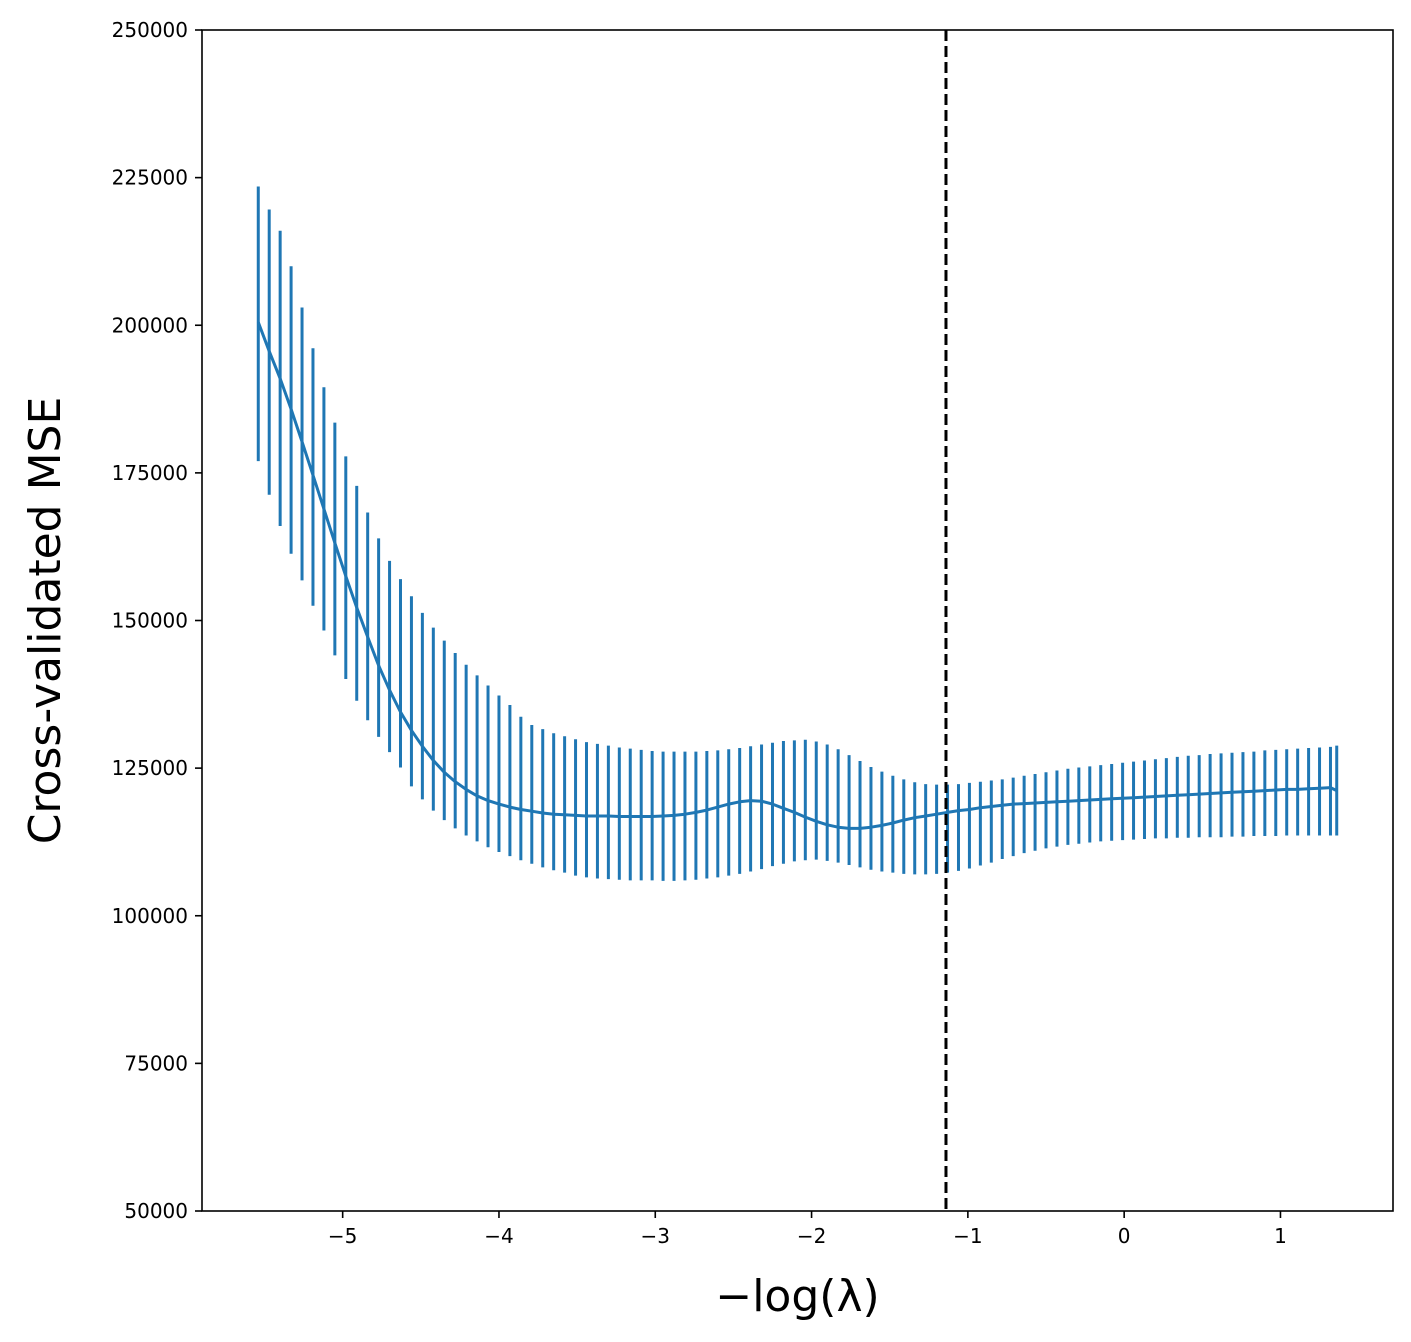 Image resolution: width=1411 pixels, height=1342 pixels. Describe the element at coordinates (150, 325) in the screenshot. I see `y-tick-label: 200000` at that location.